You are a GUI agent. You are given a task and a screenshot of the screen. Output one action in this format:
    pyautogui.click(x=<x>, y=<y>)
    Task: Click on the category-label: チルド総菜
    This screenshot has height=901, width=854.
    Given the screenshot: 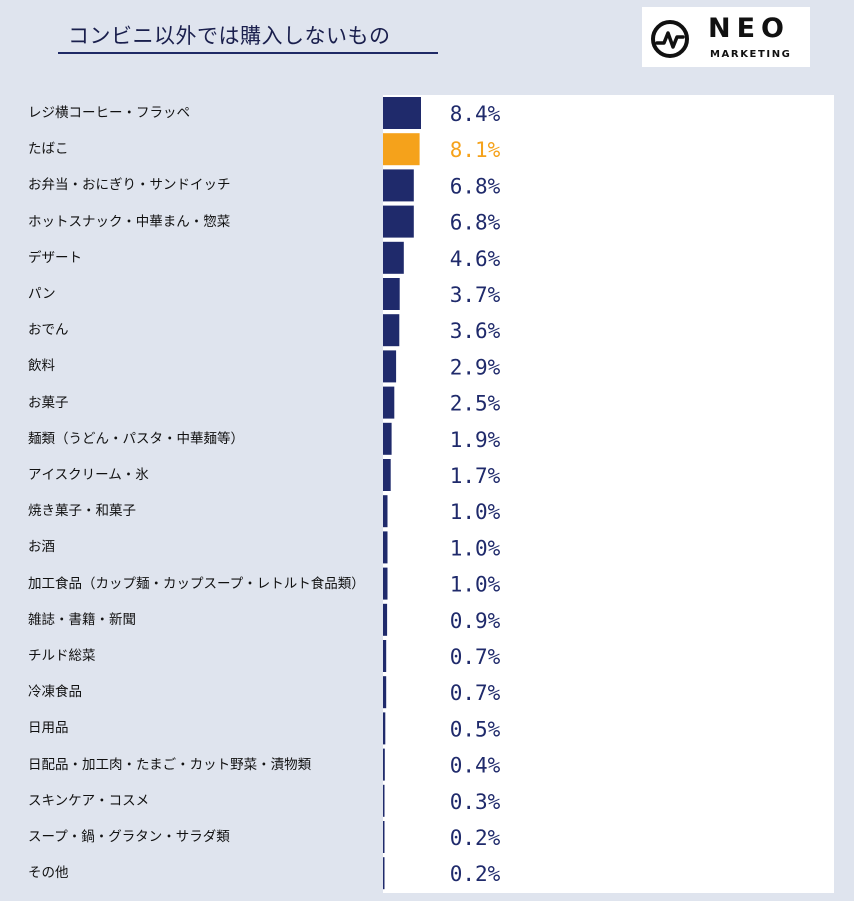 What is the action you would take?
    pyautogui.click(x=62, y=656)
    